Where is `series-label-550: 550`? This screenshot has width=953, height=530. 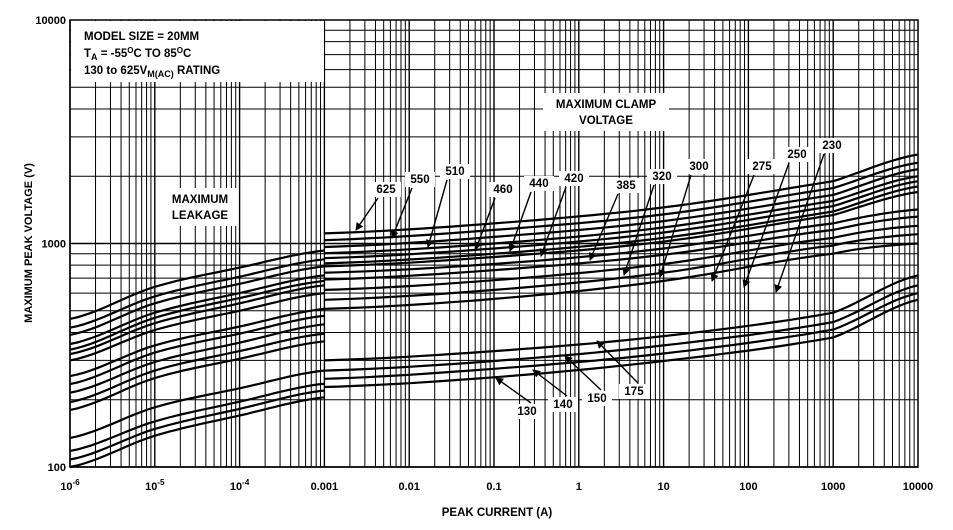
series-label-550: 550 is located at coordinates (419, 180).